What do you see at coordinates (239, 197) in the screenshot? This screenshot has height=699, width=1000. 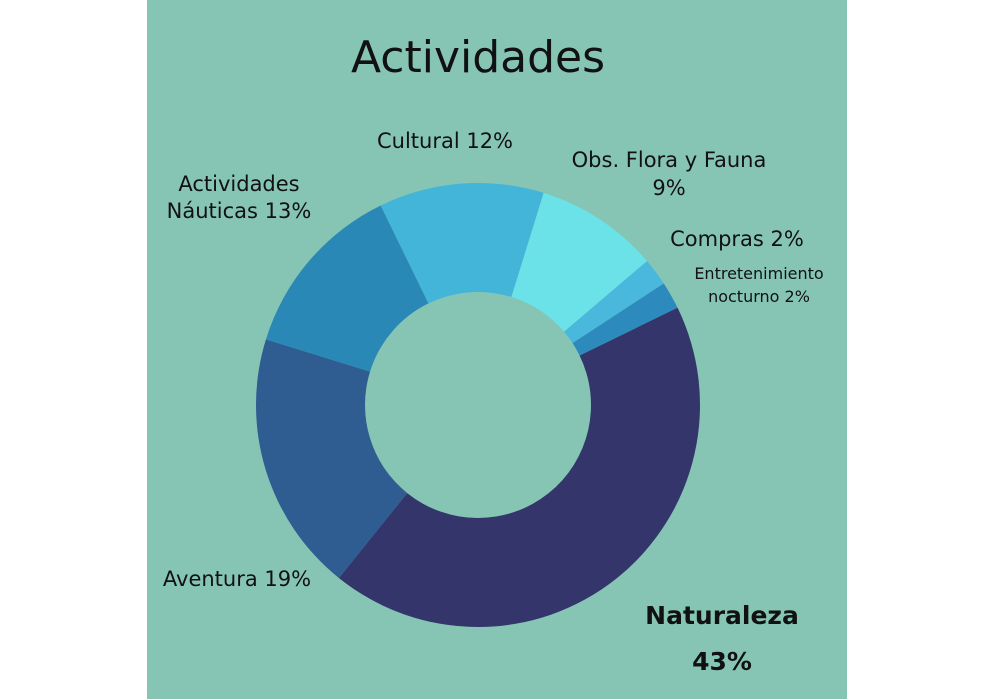 I see `label-actividades-nauticas: Actividades Náuticas 13%` at bounding box center [239, 197].